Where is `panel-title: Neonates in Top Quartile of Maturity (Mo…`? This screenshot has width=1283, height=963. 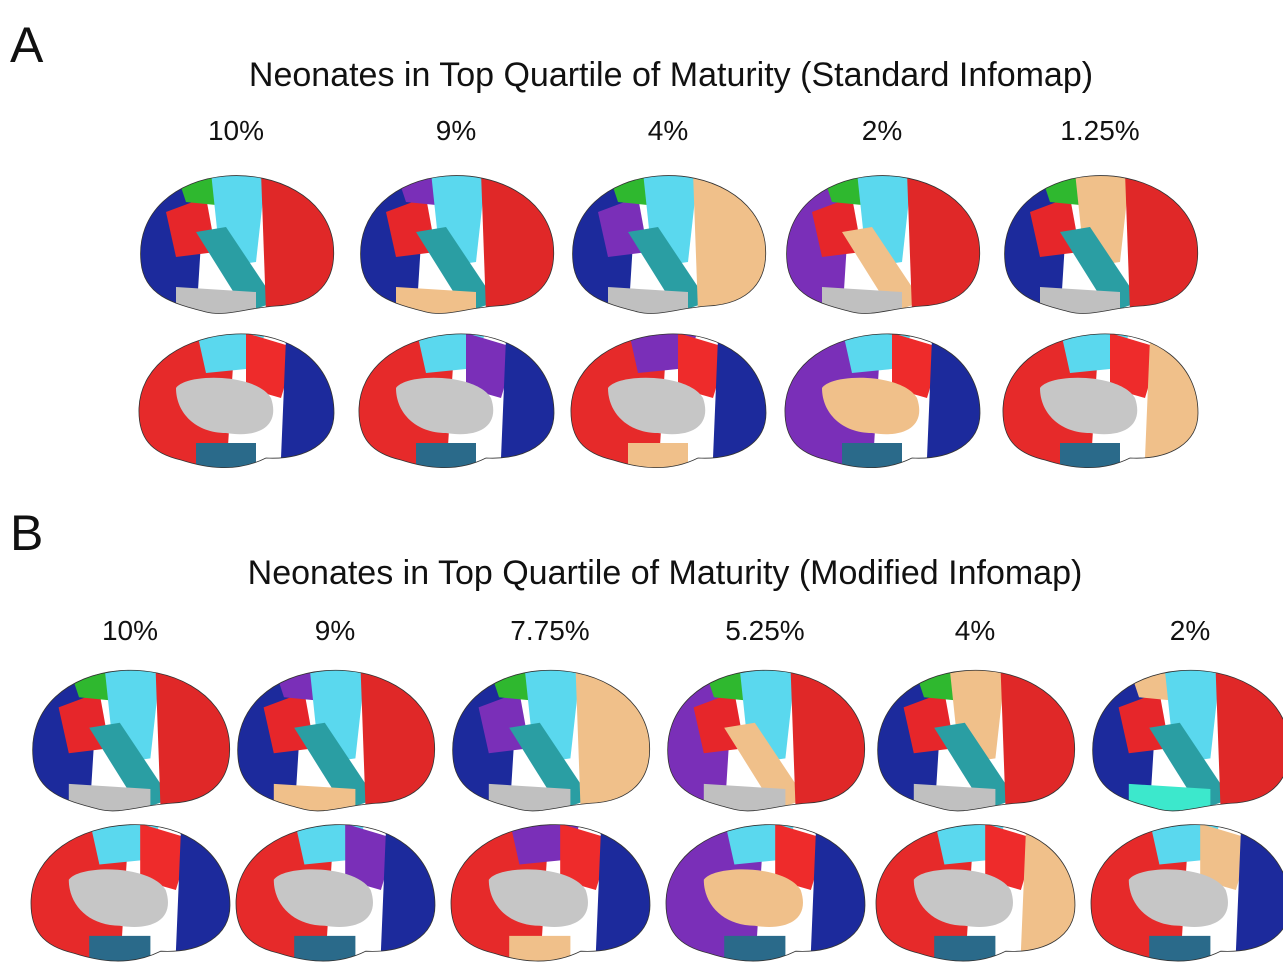 panel-title: Neonates in Top Quartile of Maturity (Mo… is located at coordinates (665, 573).